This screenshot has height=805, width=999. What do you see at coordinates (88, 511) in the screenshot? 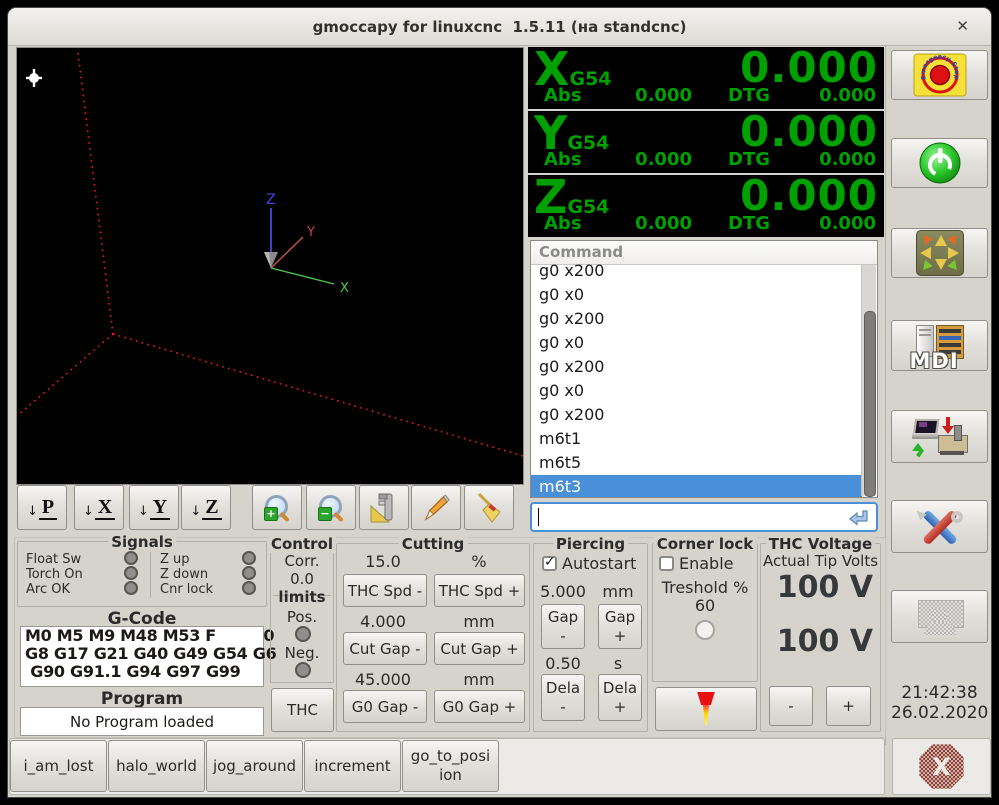
I see `dimension-arrow-icon: ↓` at bounding box center [88, 511].